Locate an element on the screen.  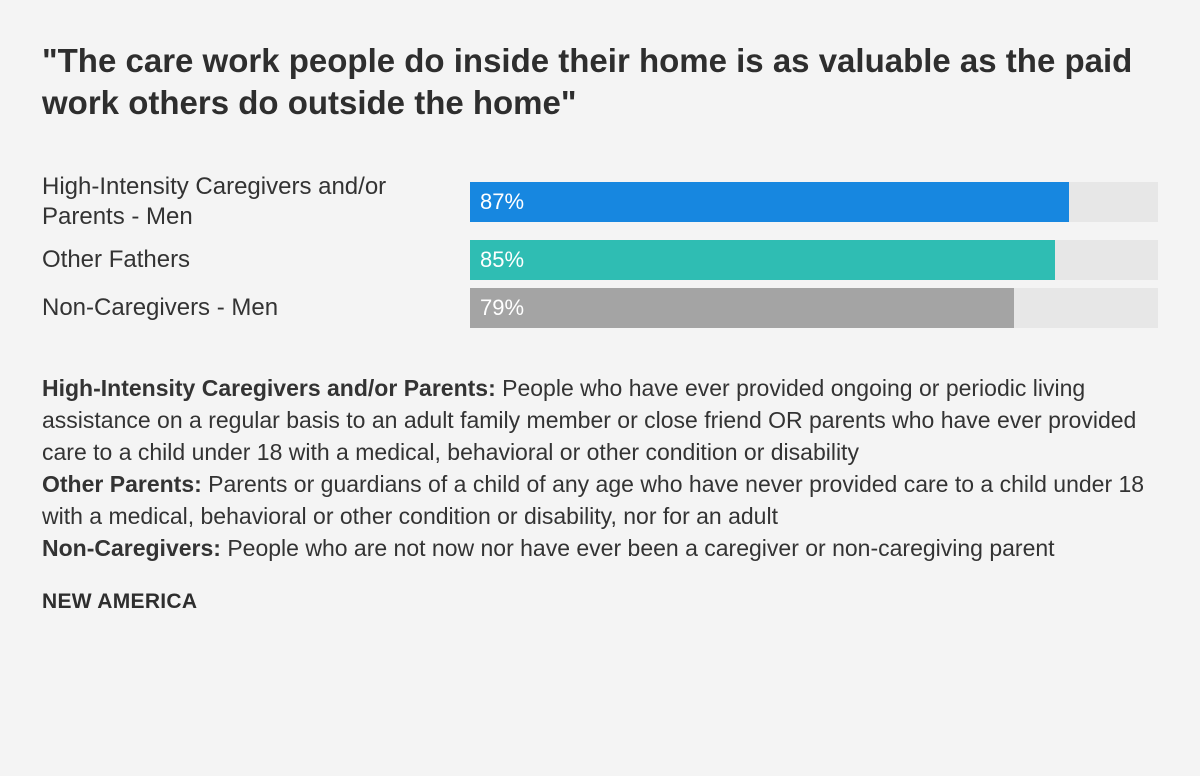
bar-track: 79% is located at coordinates (814, 308).